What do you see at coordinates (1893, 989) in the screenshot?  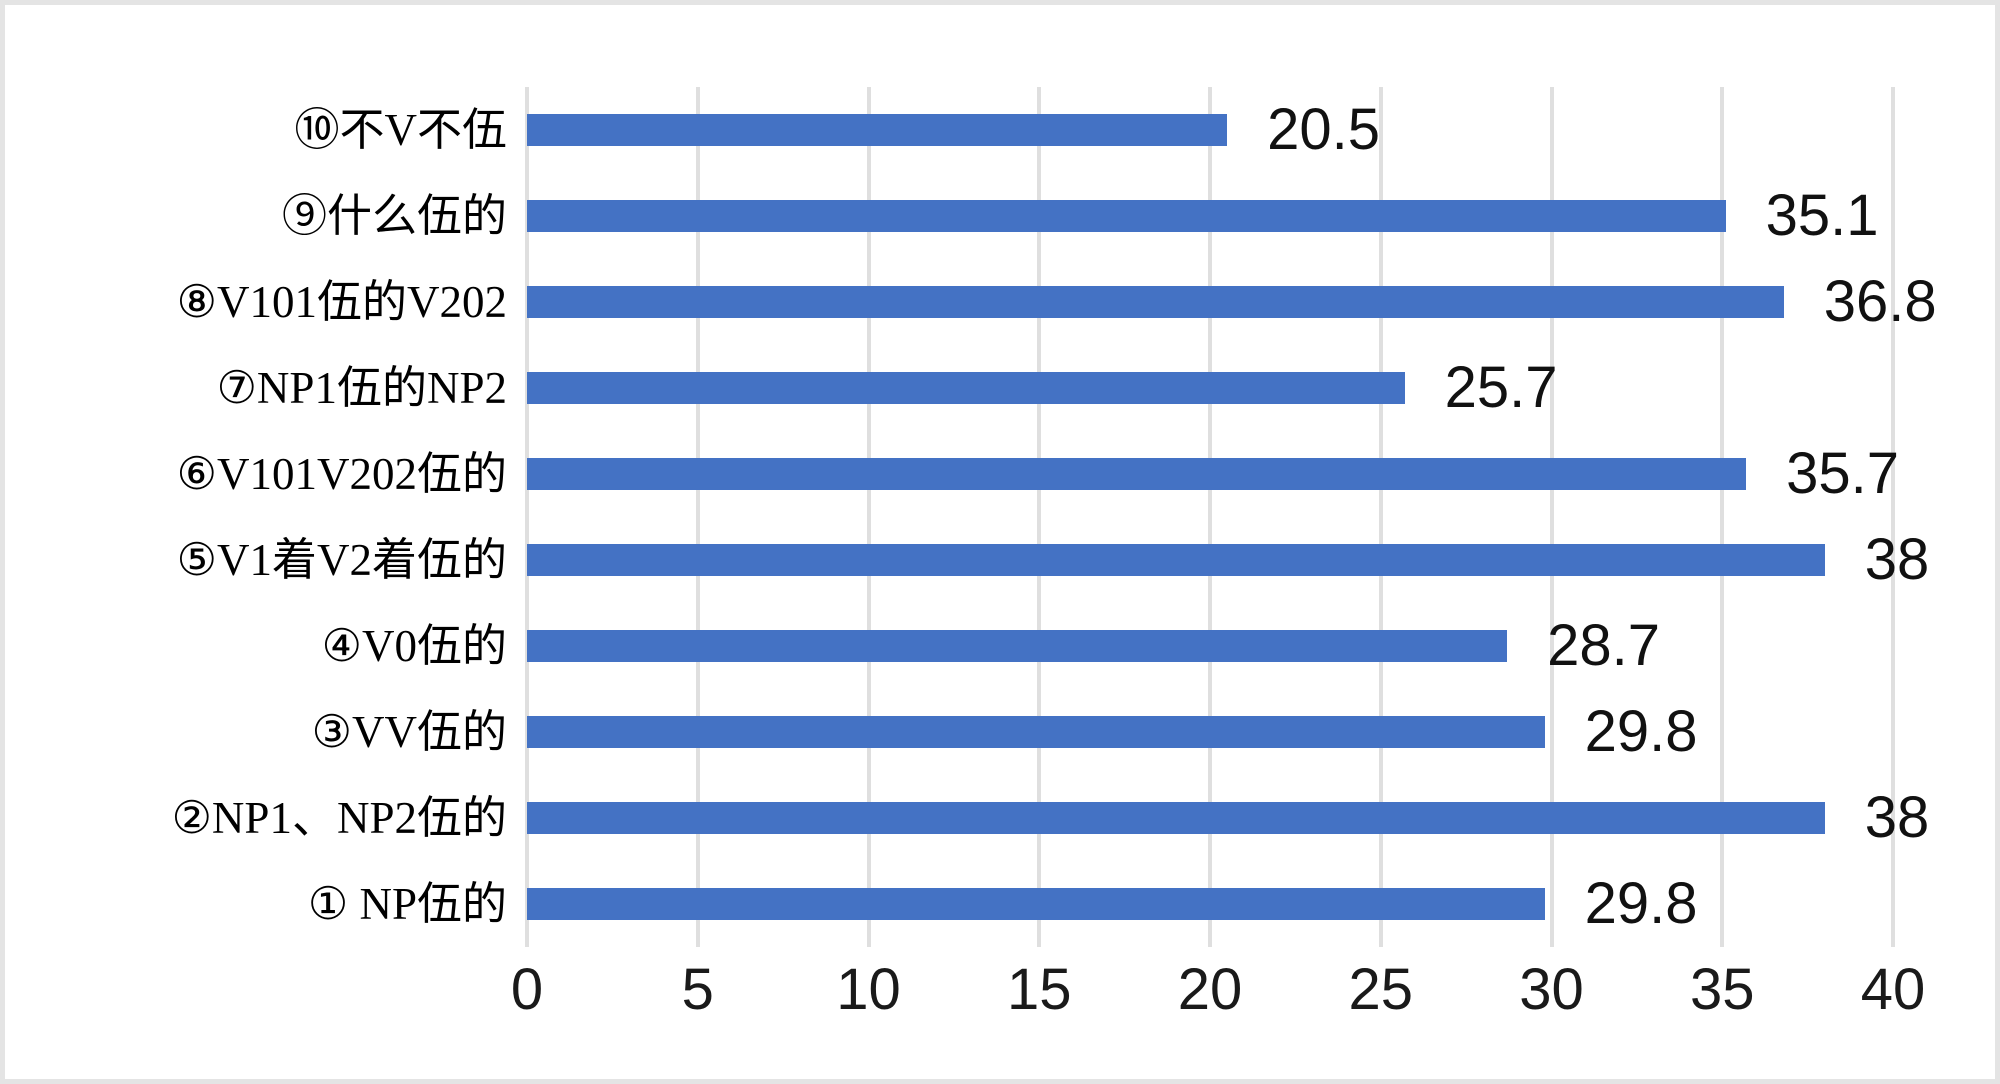 I see `x-tick-label: 40` at bounding box center [1893, 989].